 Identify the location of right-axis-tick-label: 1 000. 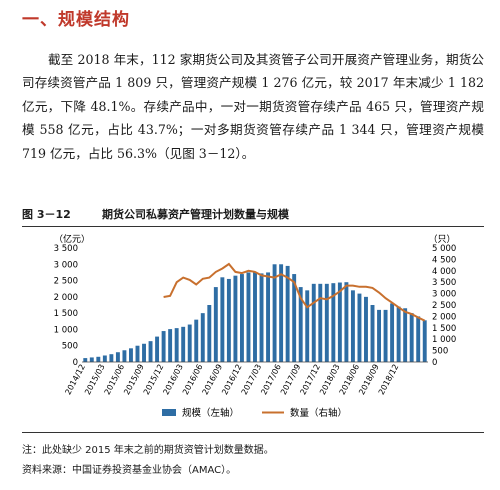
(444, 340).